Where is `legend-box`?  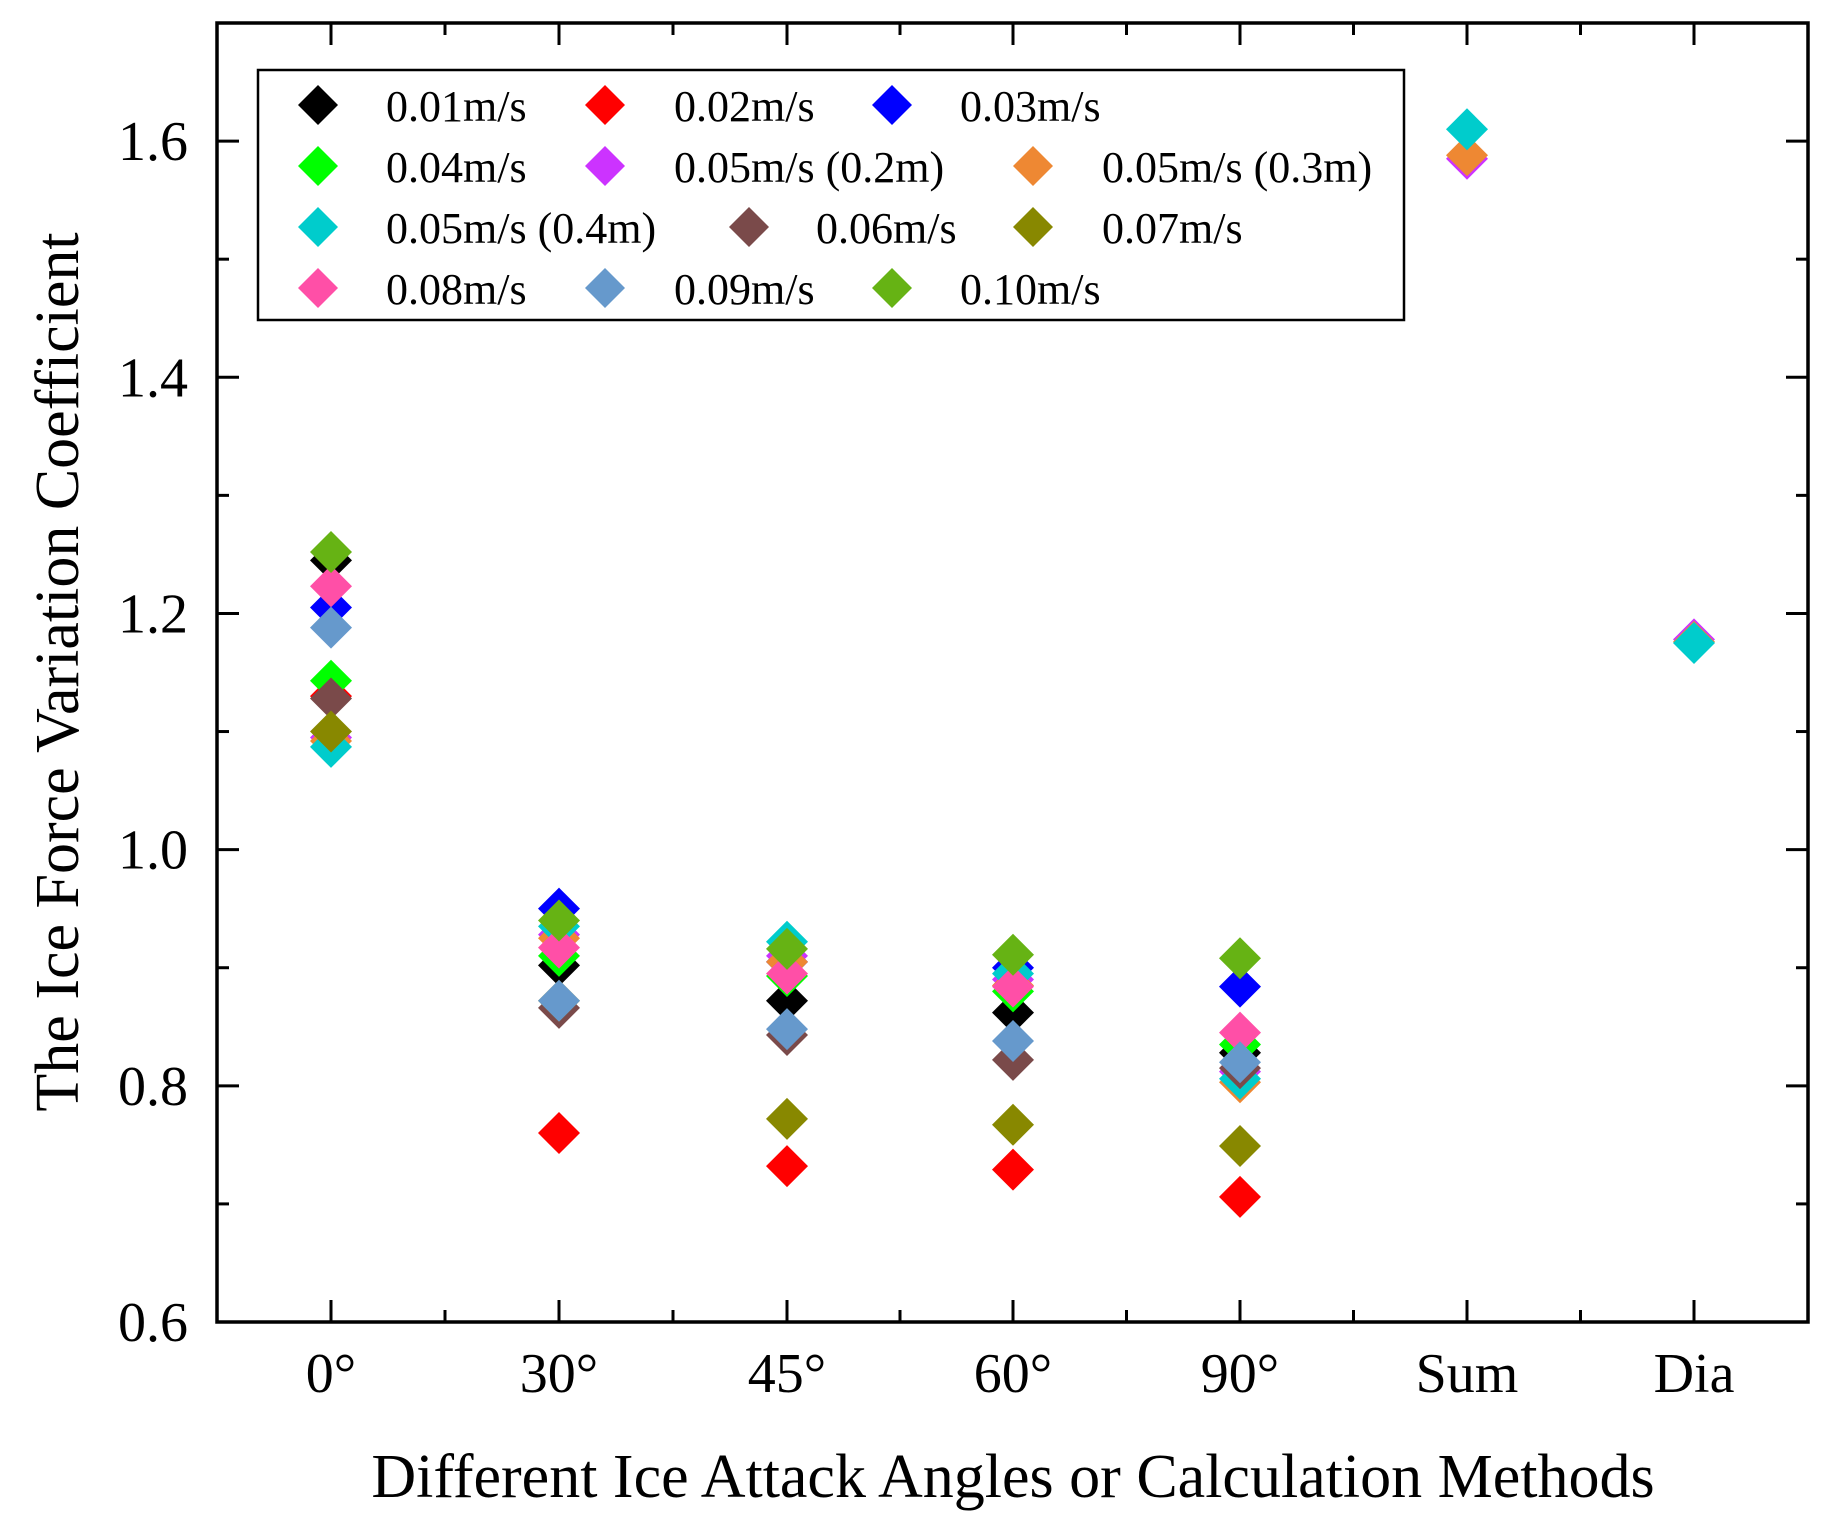 legend-box is located at coordinates (831, 195).